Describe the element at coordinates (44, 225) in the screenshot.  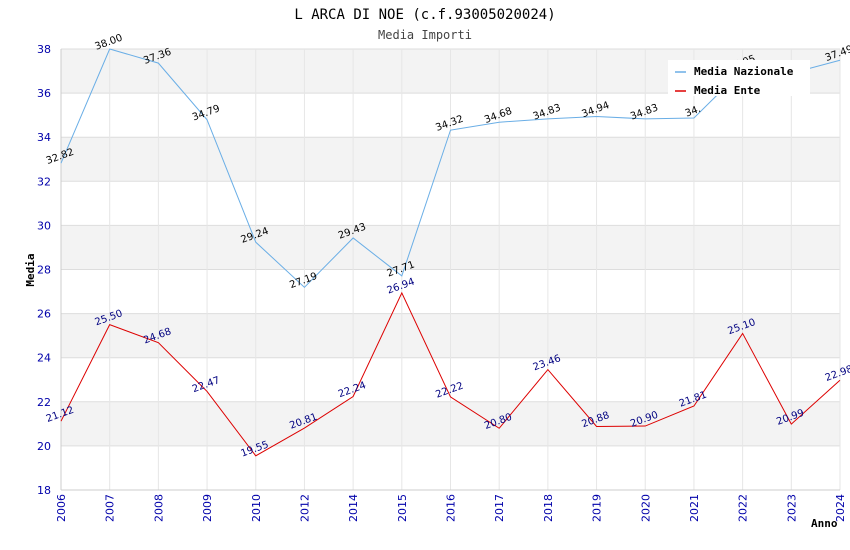
I see `y-tick-label: 30` at that location.